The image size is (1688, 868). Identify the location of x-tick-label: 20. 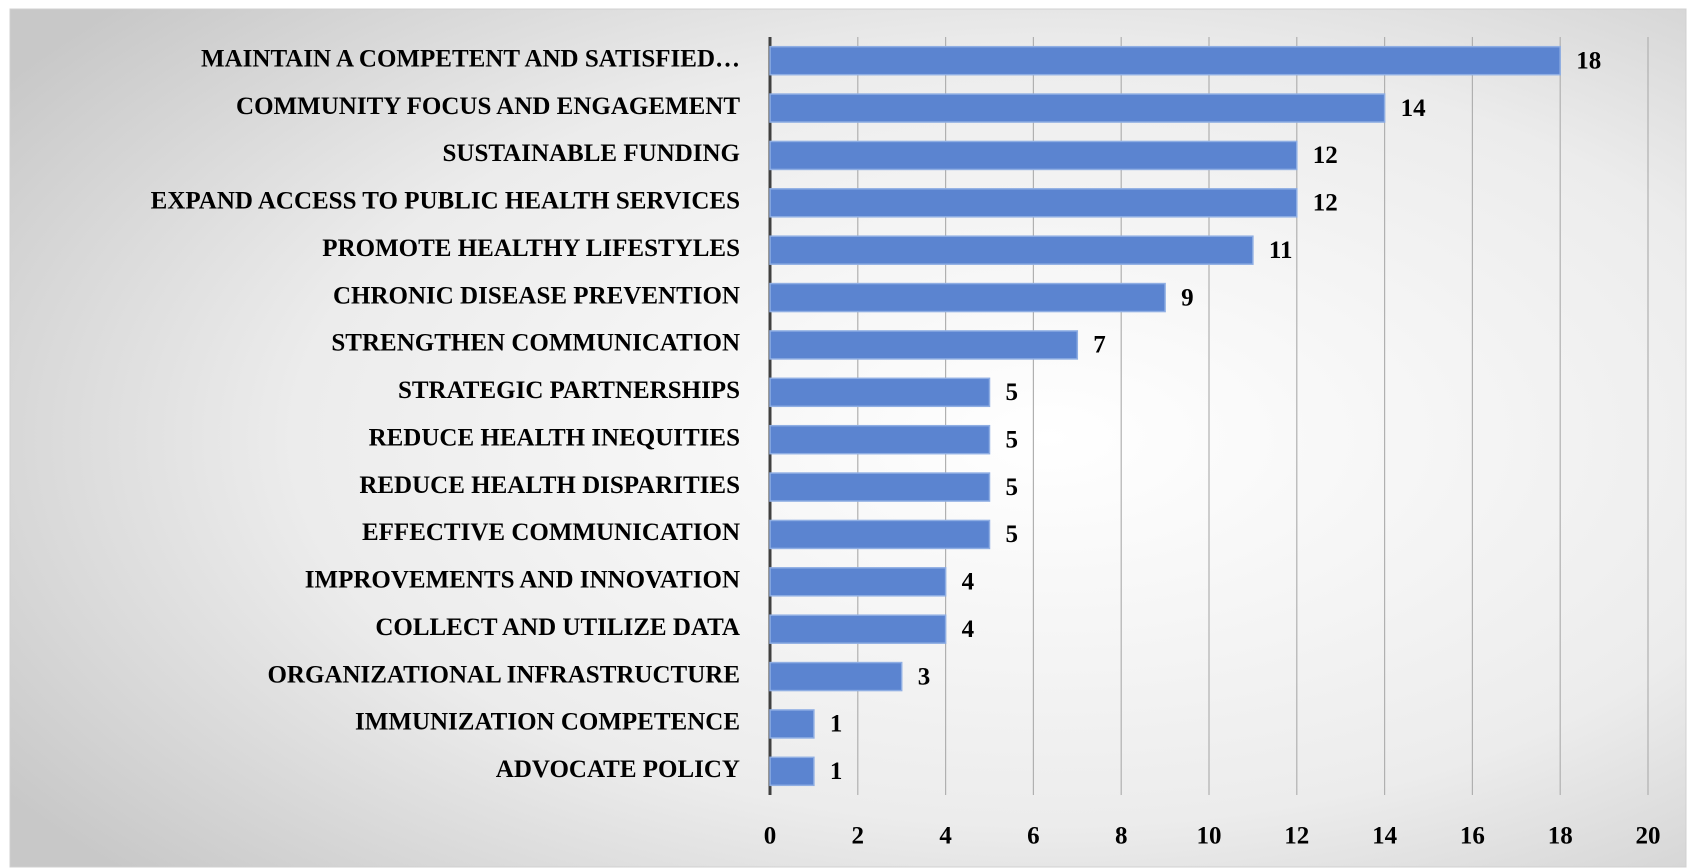
(1648, 836).